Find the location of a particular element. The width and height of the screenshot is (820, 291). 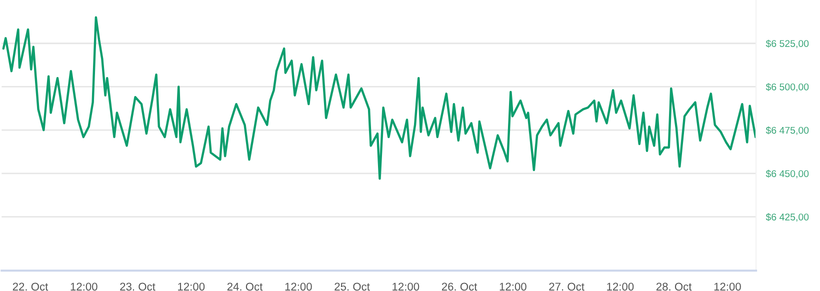

y-tick-label: $6 525,00 is located at coordinates (787, 44).